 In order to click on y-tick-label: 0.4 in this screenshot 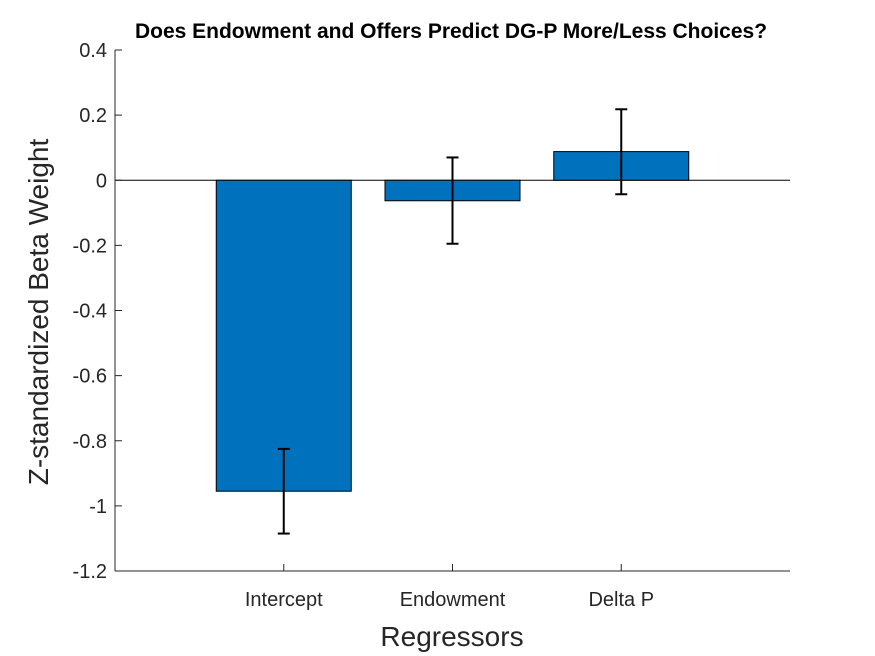, I will do `click(93, 51)`.